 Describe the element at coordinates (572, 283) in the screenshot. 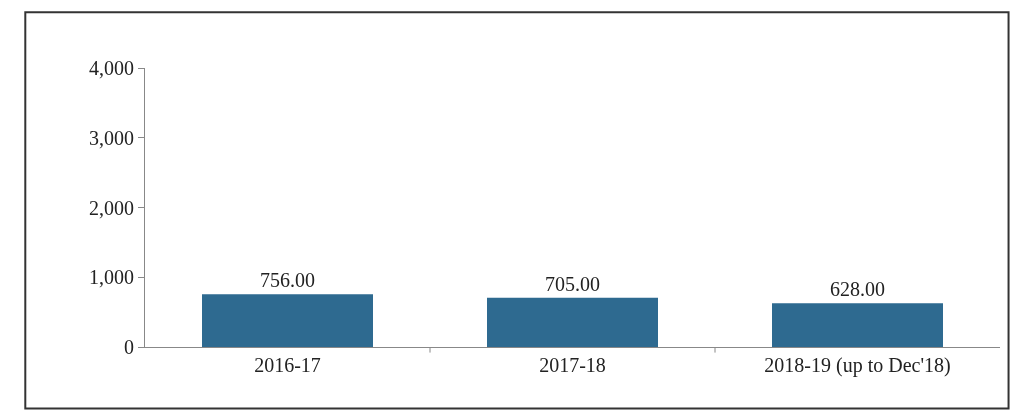

I see `data-label: 705.00` at that location.